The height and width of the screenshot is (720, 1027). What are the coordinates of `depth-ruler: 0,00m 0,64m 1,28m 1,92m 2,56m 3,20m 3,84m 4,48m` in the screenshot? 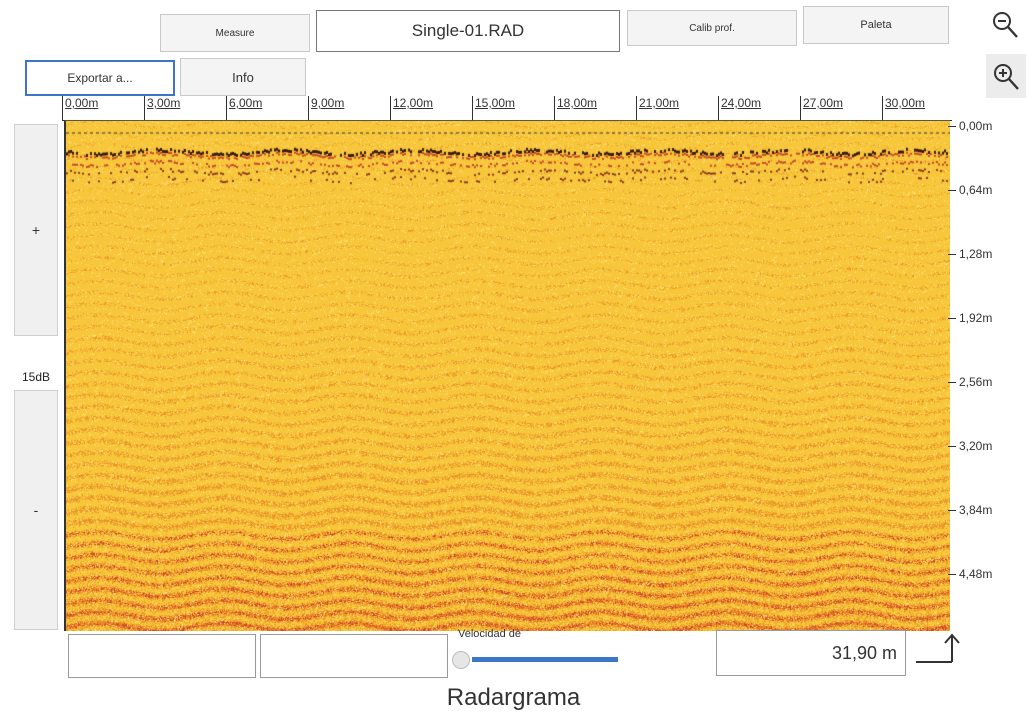 It's located at (987, 374).